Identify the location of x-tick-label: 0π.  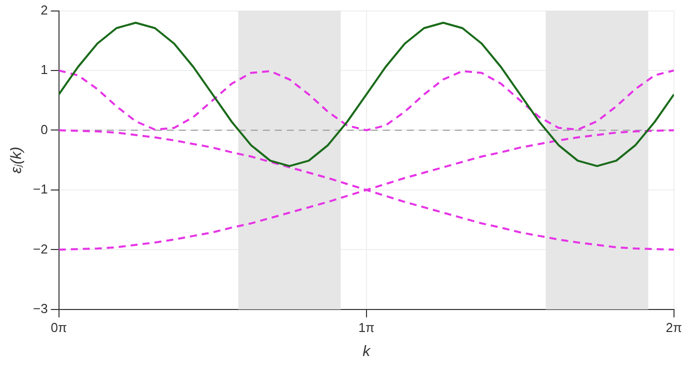
(58, 327).